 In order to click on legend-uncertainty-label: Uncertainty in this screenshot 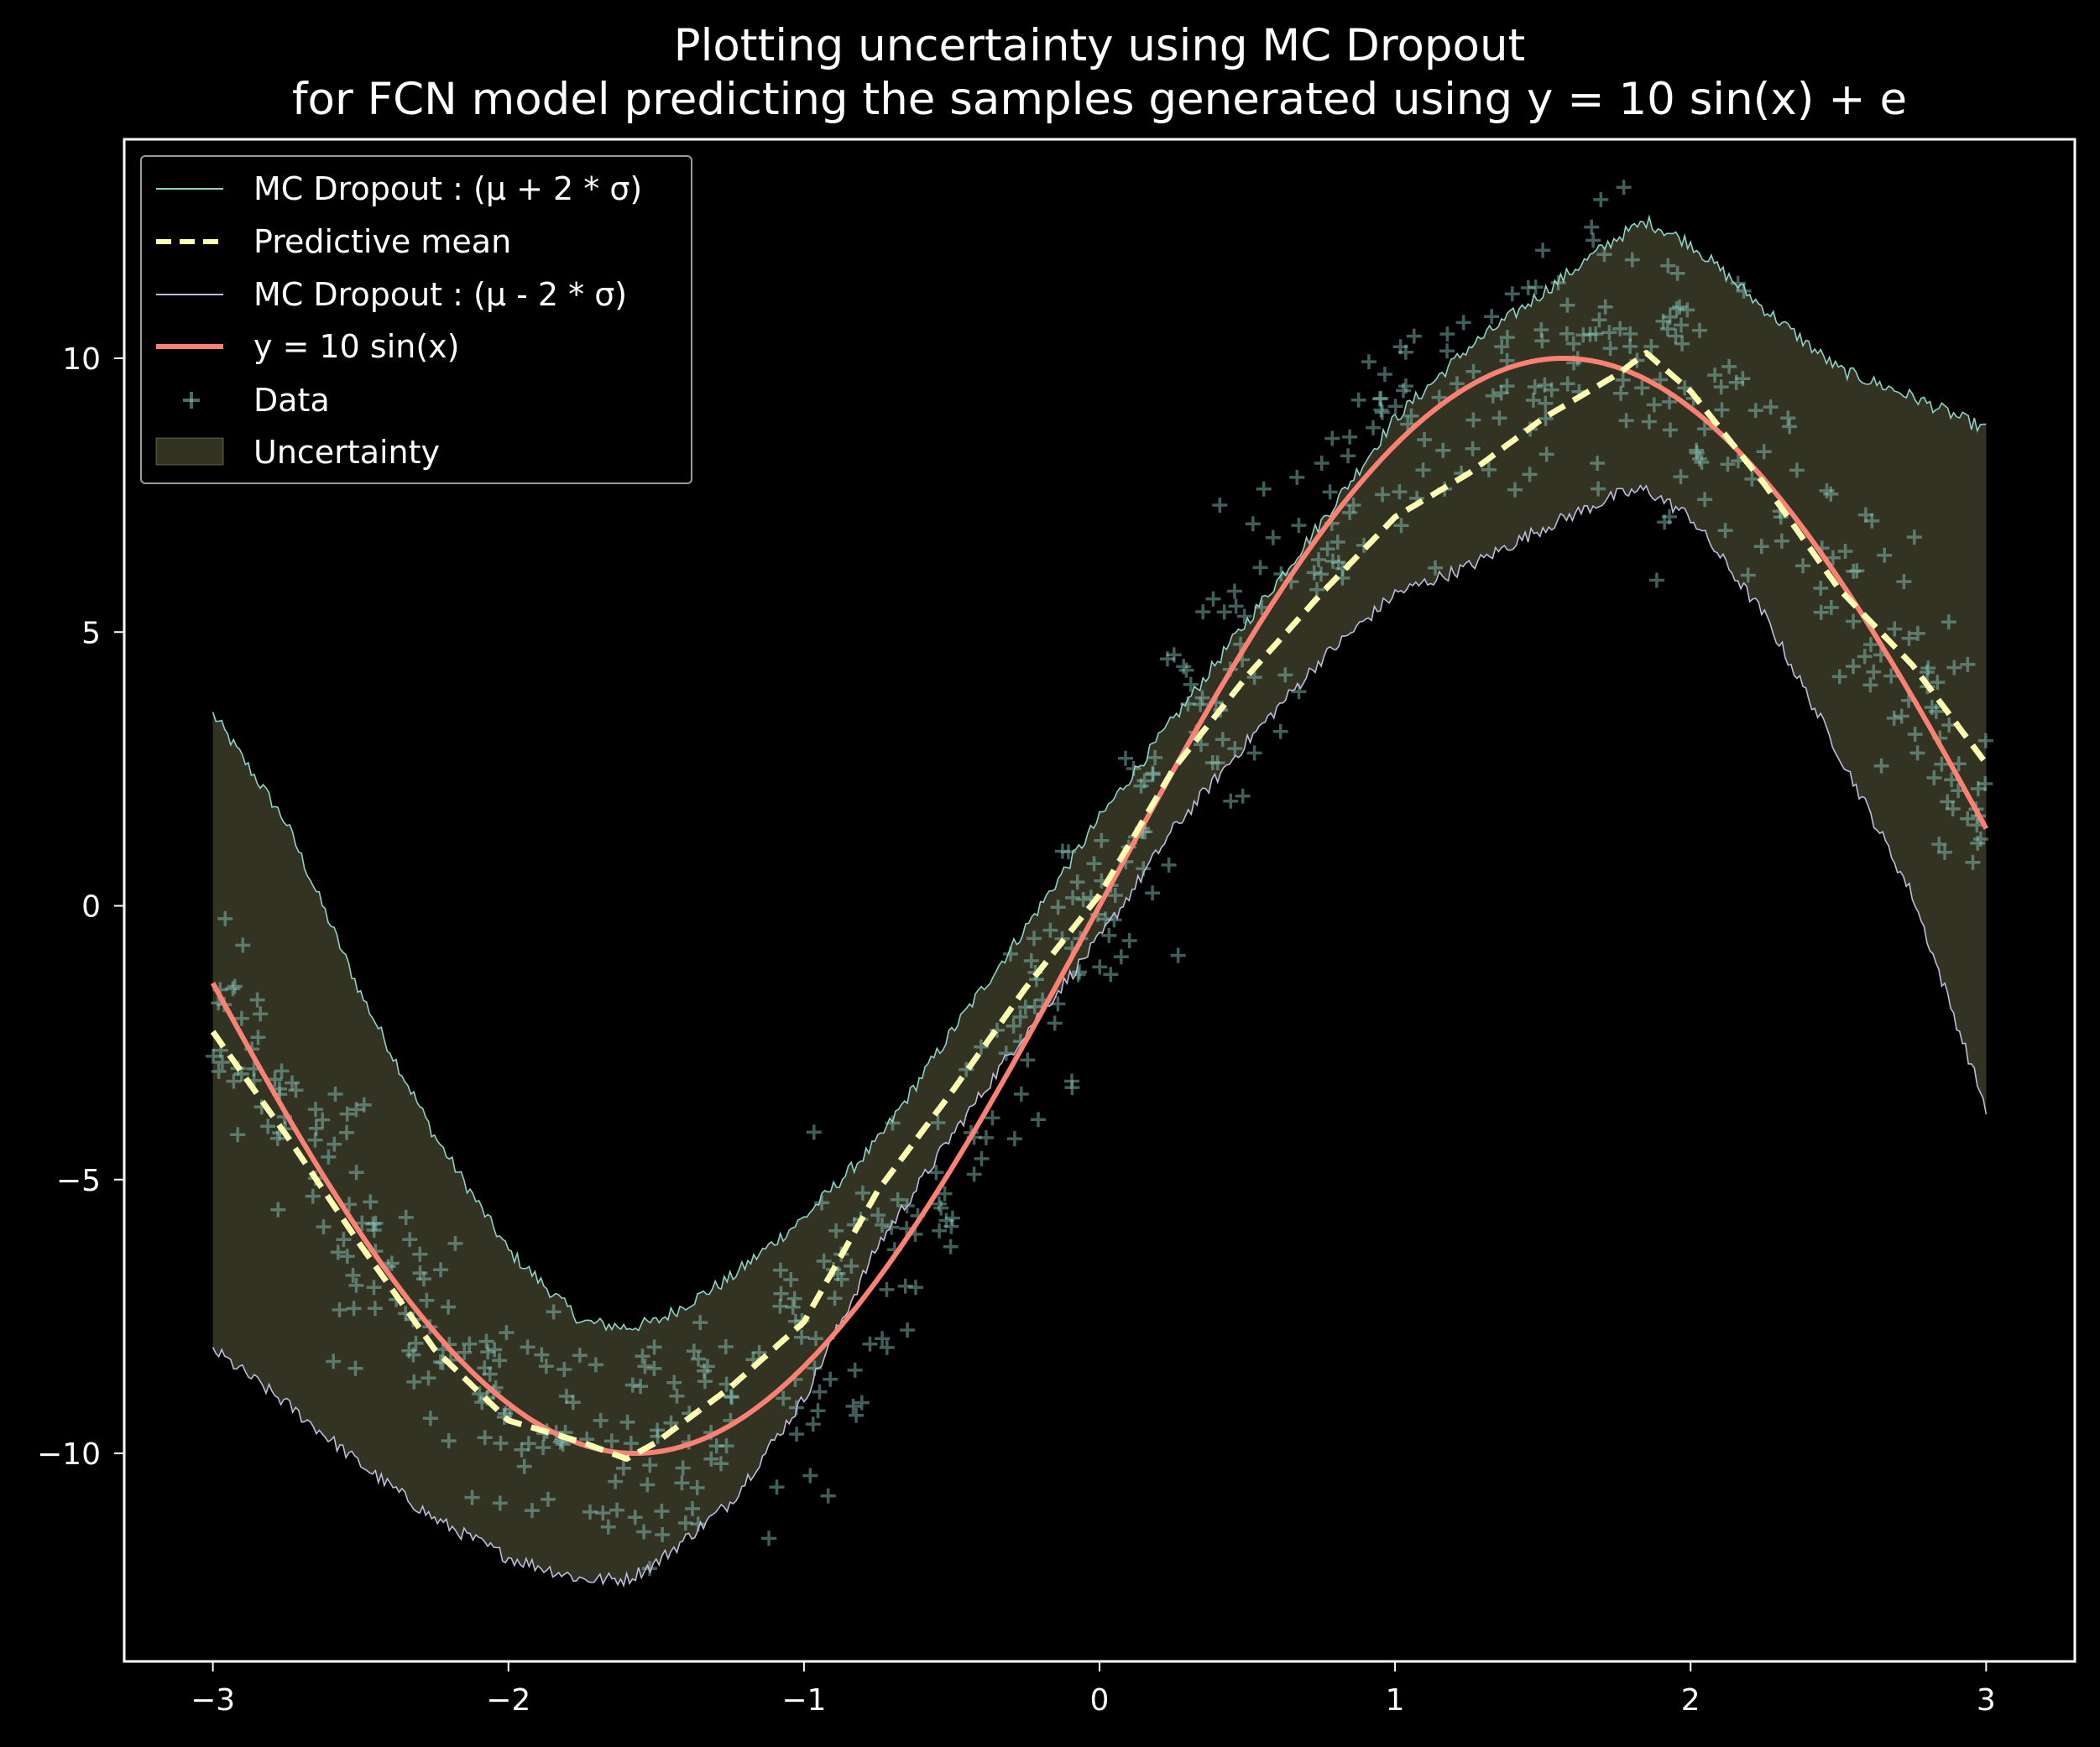, I will do `click(347, 453)`.